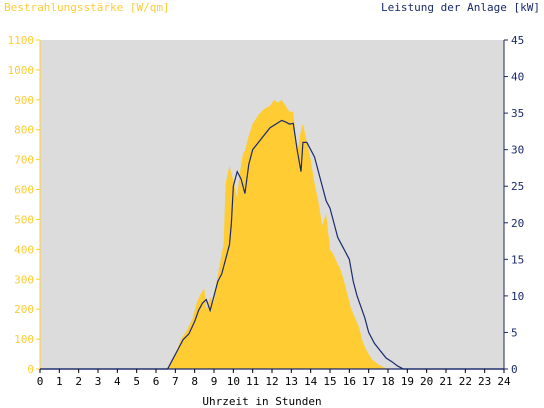 The image size is (544, 408). Describe the element at coordinates (98, 381) in the screenshot. I see `x-tick-label: 3` at that location.